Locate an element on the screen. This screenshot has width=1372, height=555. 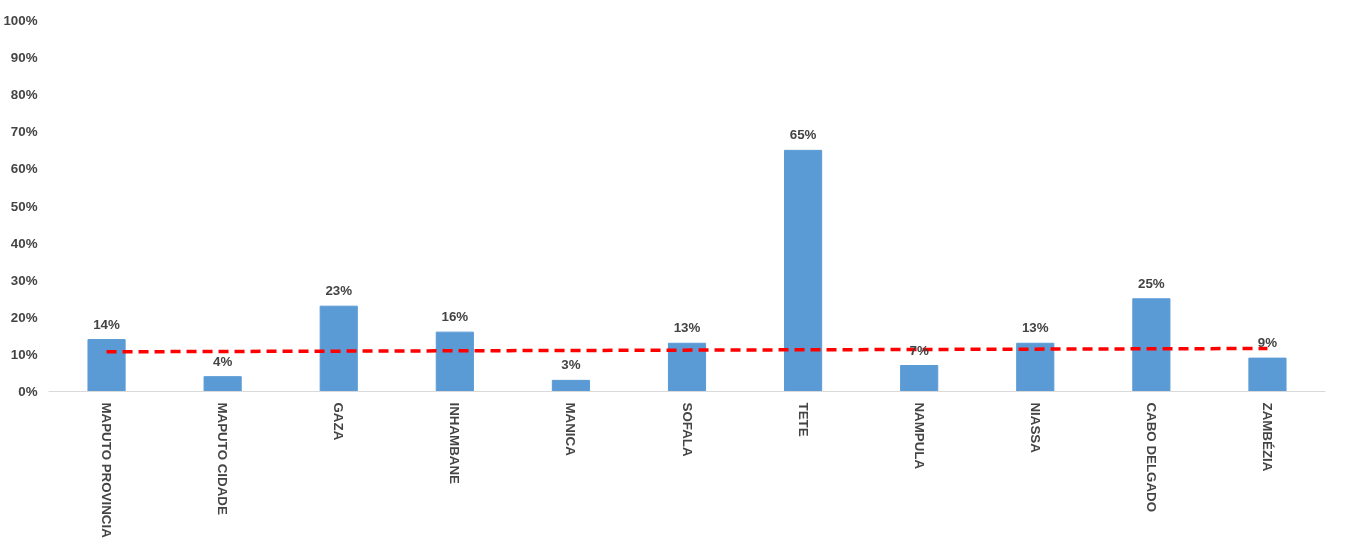
y-tick-label: 20% is located at coordinates (24, 317).